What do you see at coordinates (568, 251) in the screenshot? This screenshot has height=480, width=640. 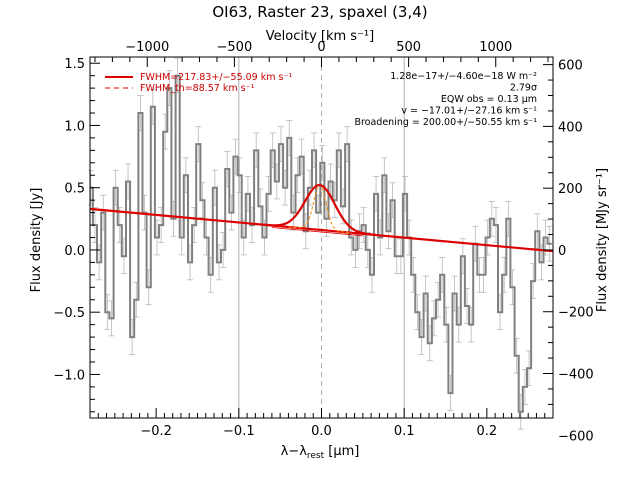 I see `right-axis: −600 −400 −200 0 200 400 600` at bounding box center [568, 251].